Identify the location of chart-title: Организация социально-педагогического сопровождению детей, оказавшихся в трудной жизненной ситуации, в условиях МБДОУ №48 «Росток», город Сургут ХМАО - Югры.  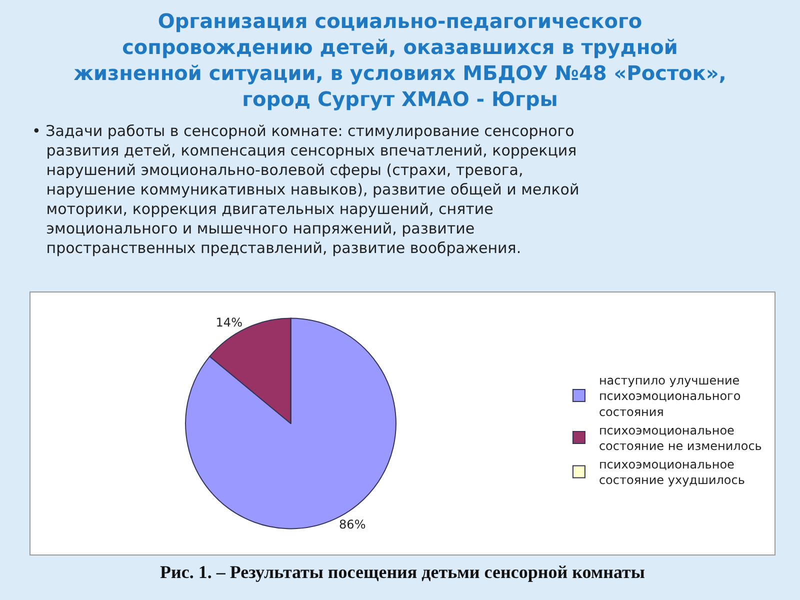
(400, 60).